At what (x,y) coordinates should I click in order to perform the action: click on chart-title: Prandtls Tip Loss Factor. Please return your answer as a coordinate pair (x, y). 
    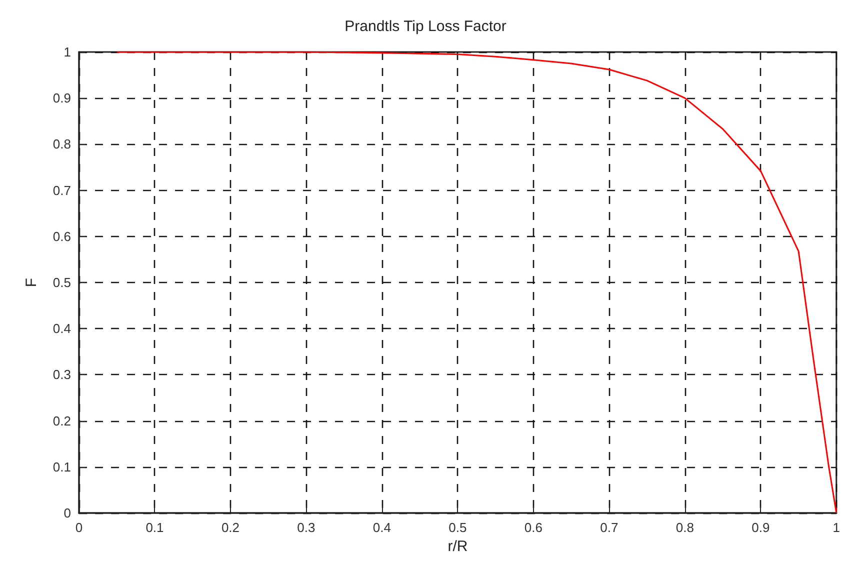
    Looking at the image, I should click on (425, 26).